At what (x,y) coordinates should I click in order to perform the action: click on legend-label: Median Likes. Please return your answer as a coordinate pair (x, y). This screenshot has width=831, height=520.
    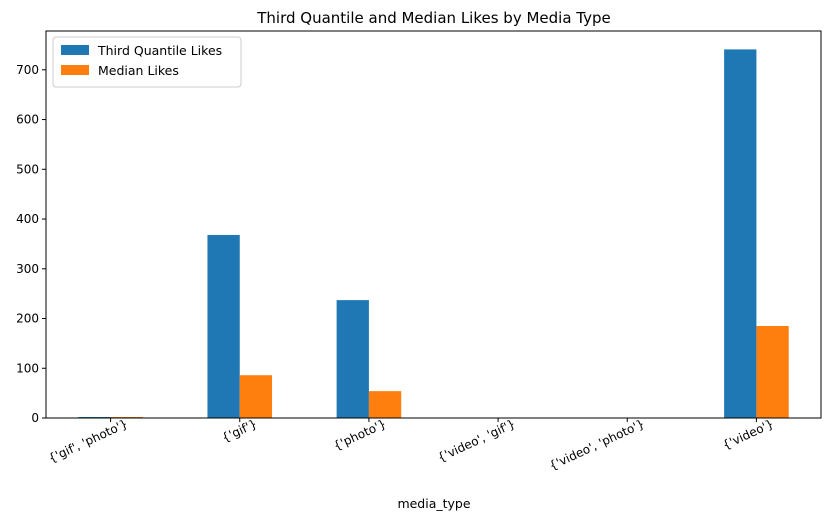
    Looking at the image, I should click on (138, 70).